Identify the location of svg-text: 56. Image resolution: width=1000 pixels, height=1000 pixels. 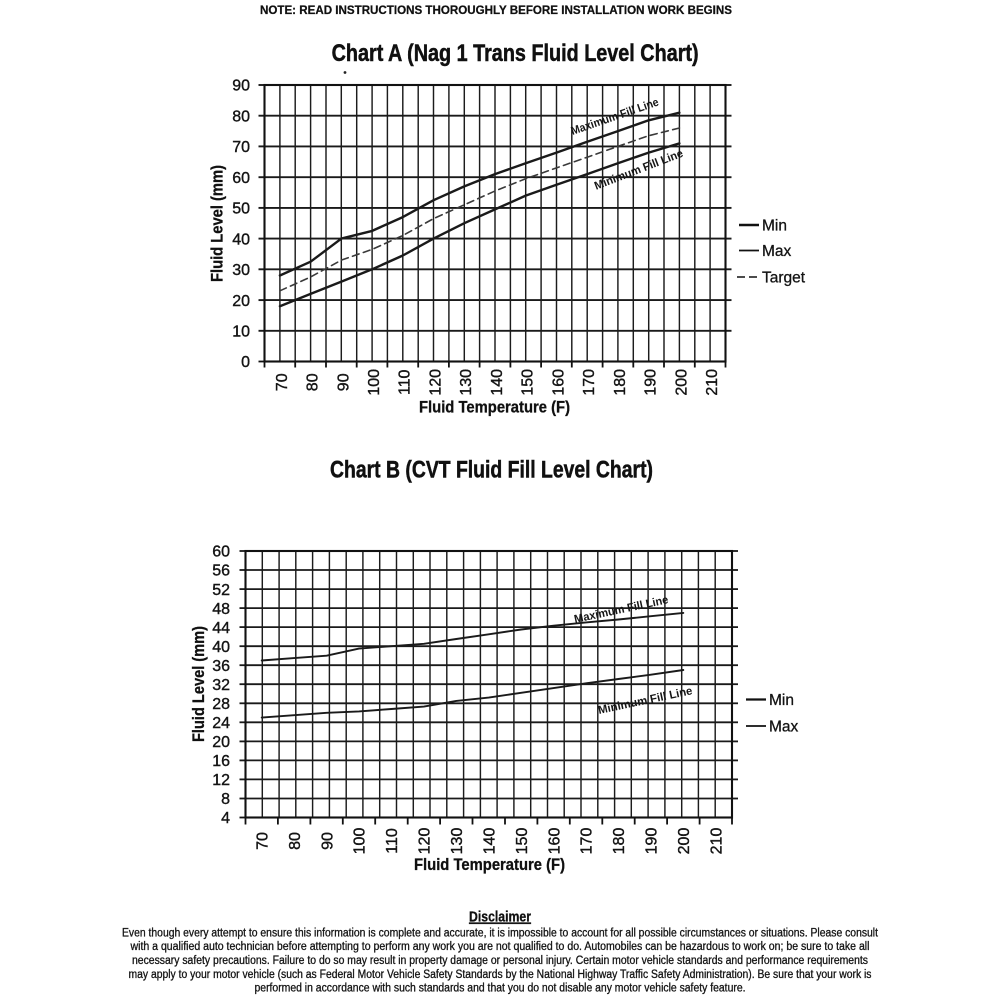
(221, 571).